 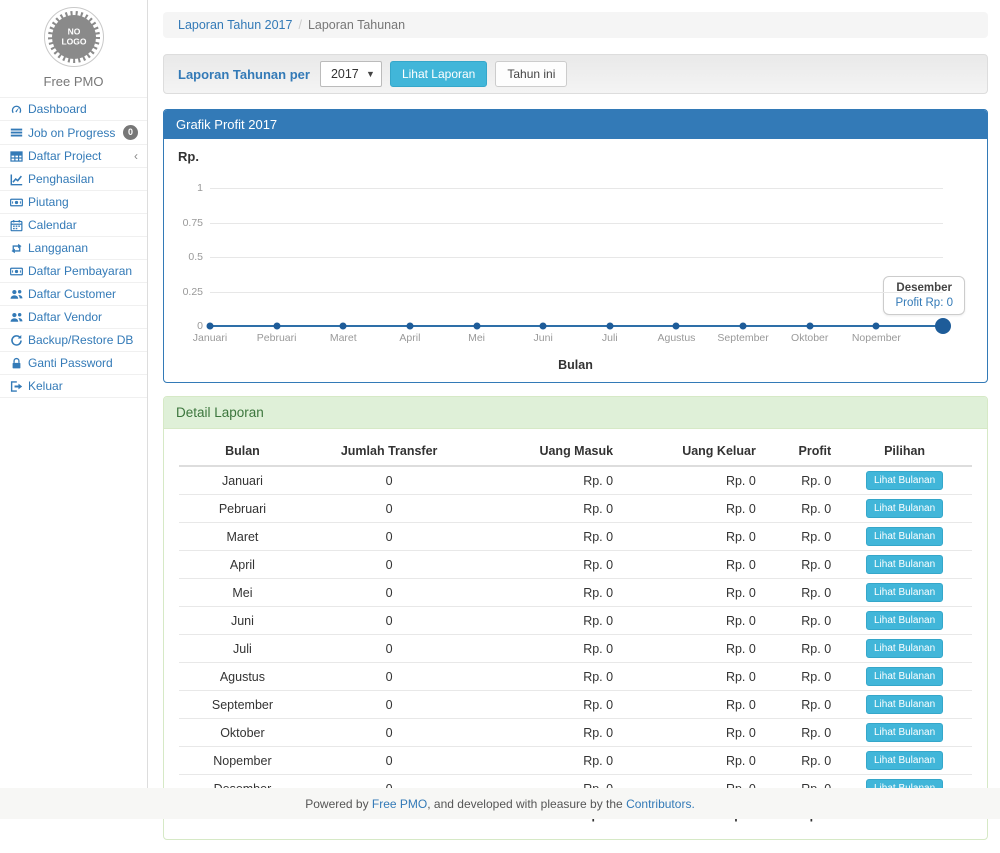 I want to click on data-point-desember, so click(x=943, y=326).